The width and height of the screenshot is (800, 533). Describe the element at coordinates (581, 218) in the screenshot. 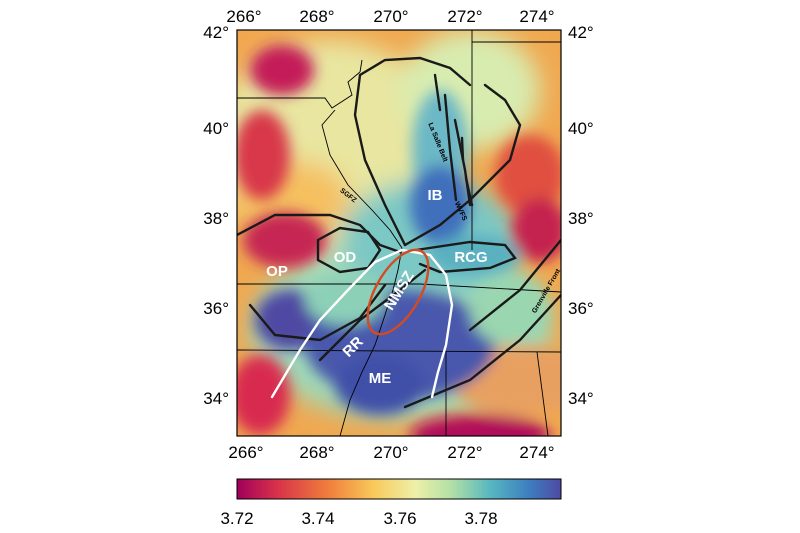

I see `y-tick-right-38: 38°` at that location.